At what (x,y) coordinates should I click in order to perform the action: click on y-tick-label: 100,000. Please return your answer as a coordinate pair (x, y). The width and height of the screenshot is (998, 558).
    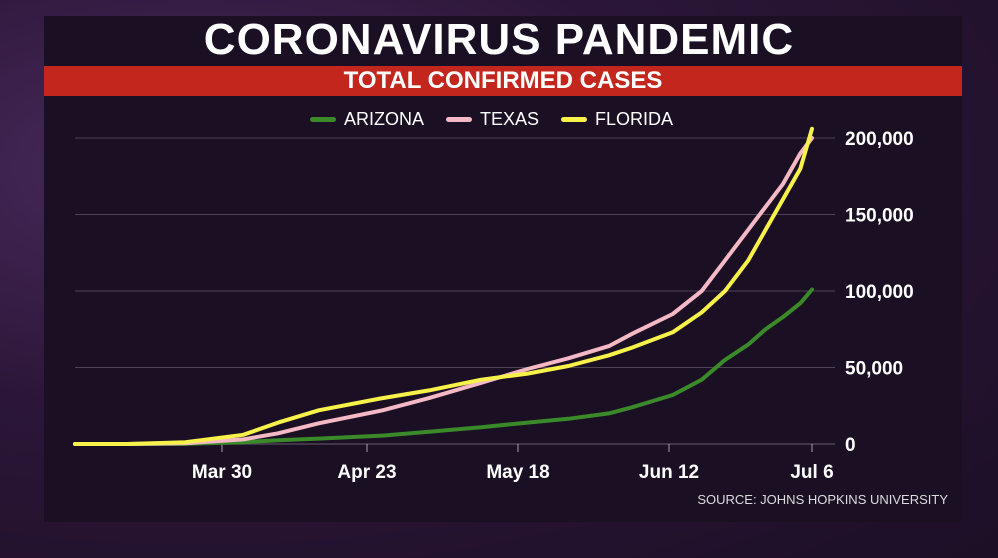
    Looking at the image, I should click on (879, 292).